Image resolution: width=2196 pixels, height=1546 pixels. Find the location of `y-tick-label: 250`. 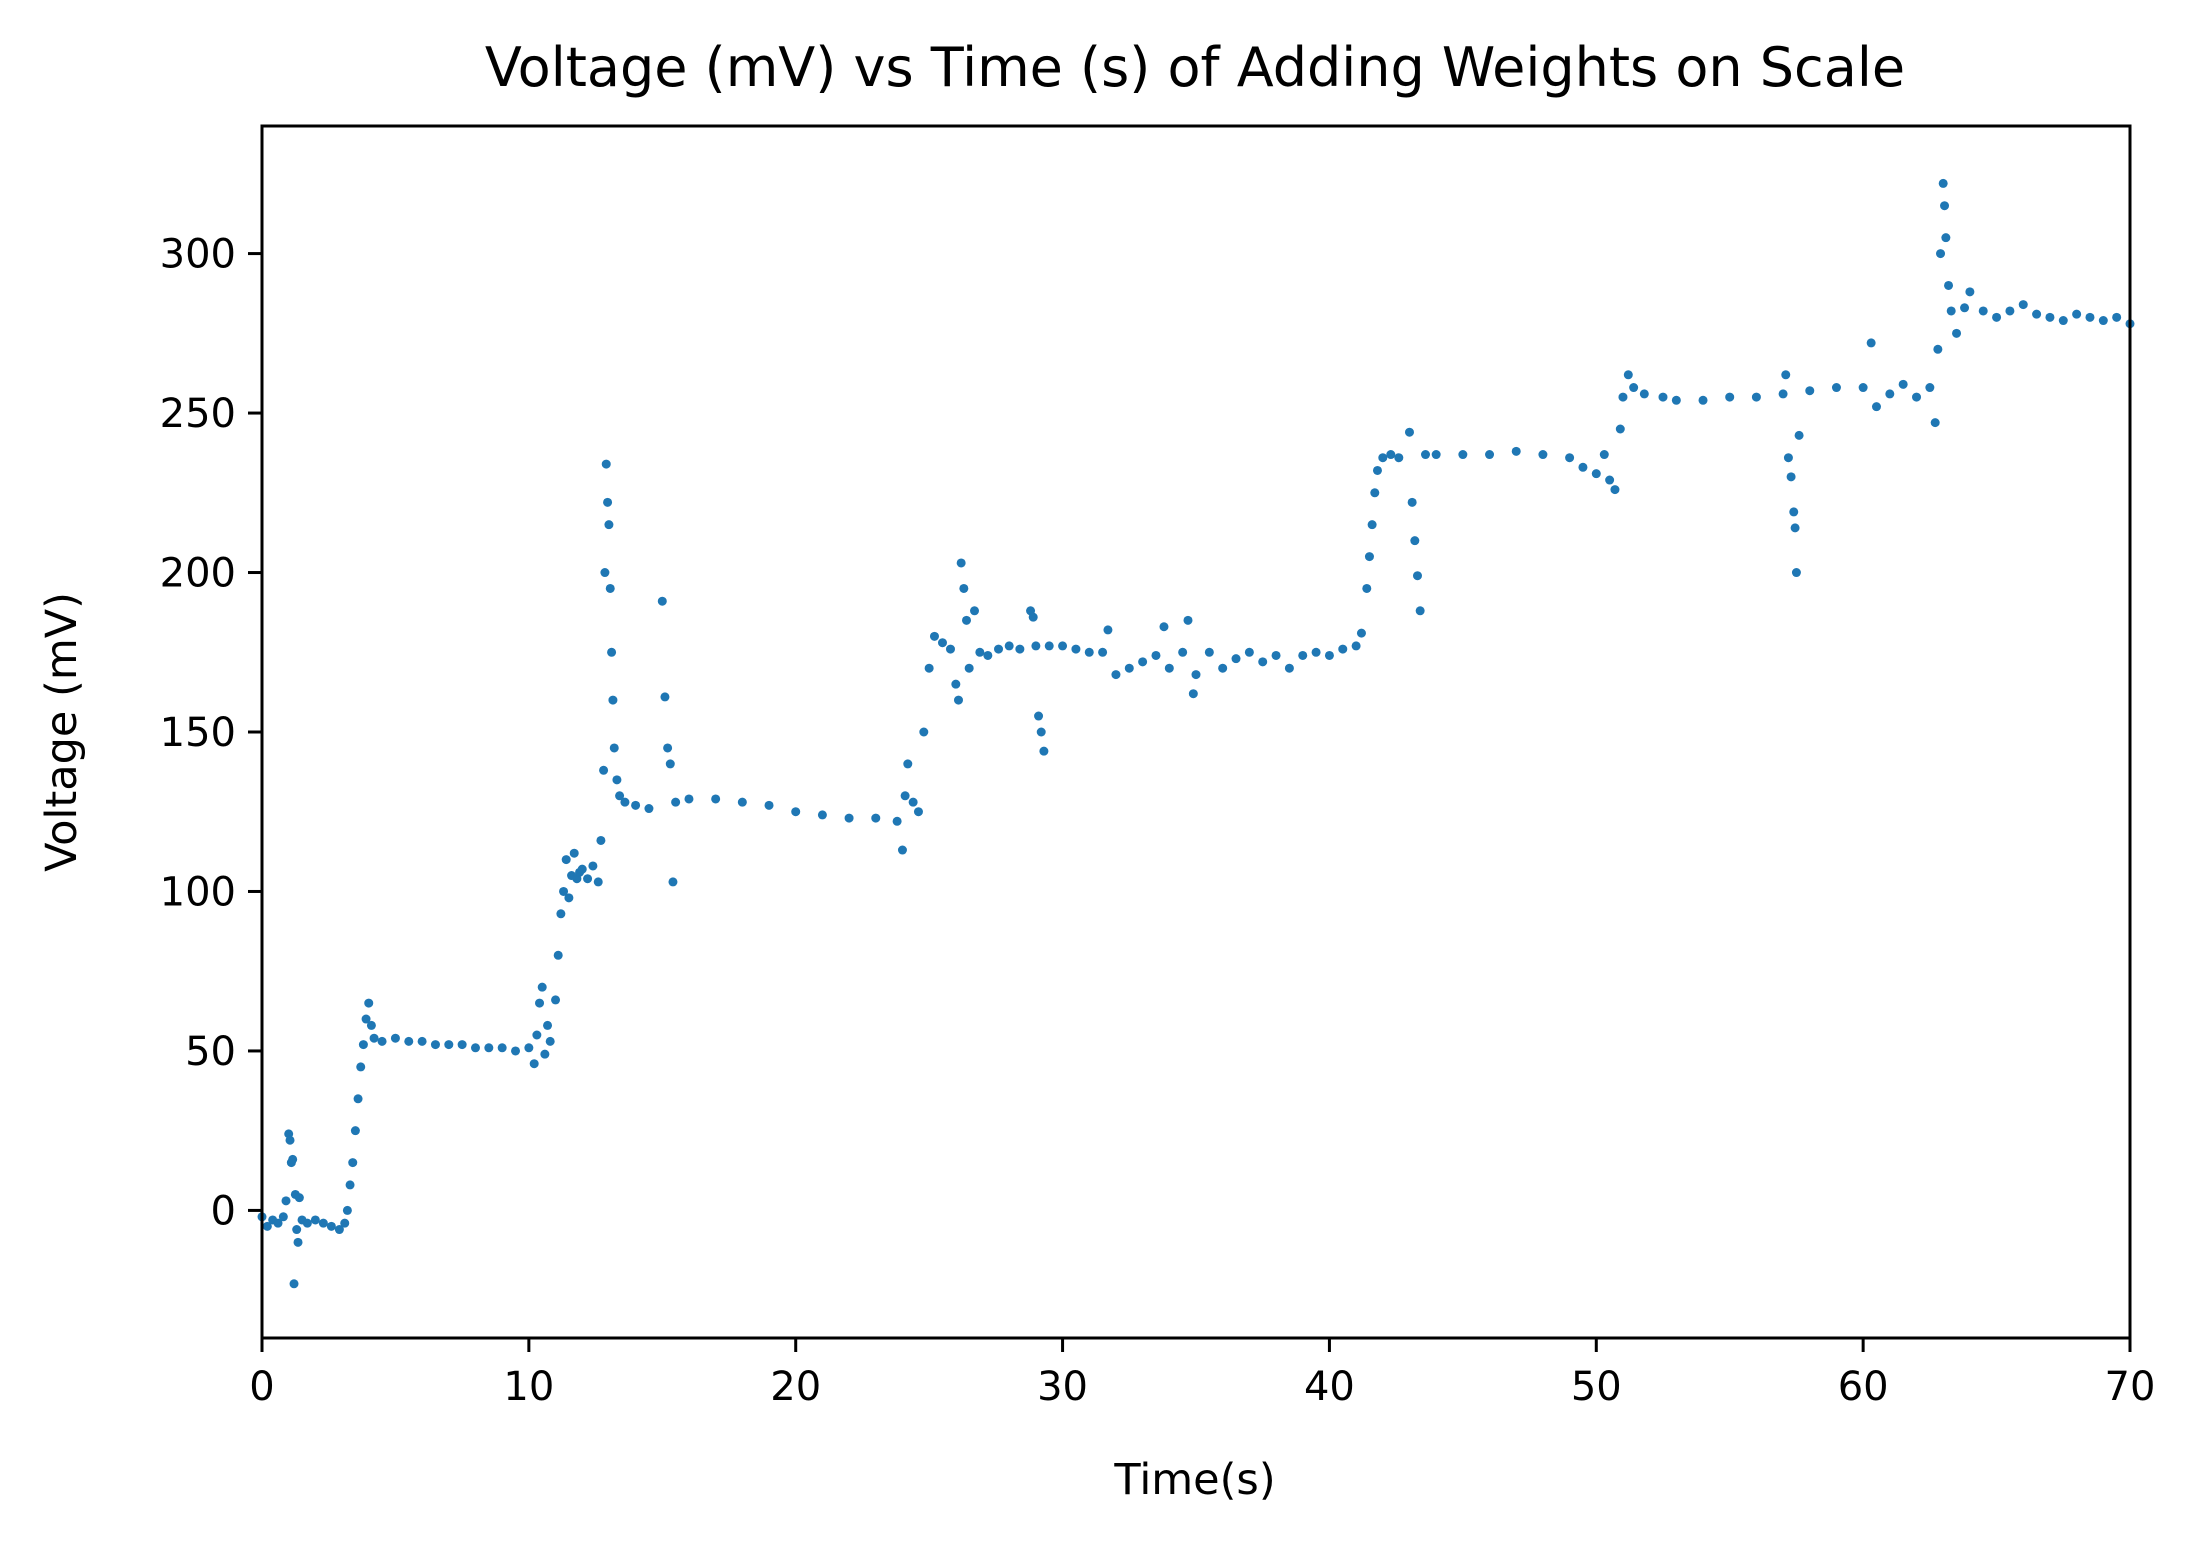

y-tick-label: 250 is located at coordinates (198, 414).